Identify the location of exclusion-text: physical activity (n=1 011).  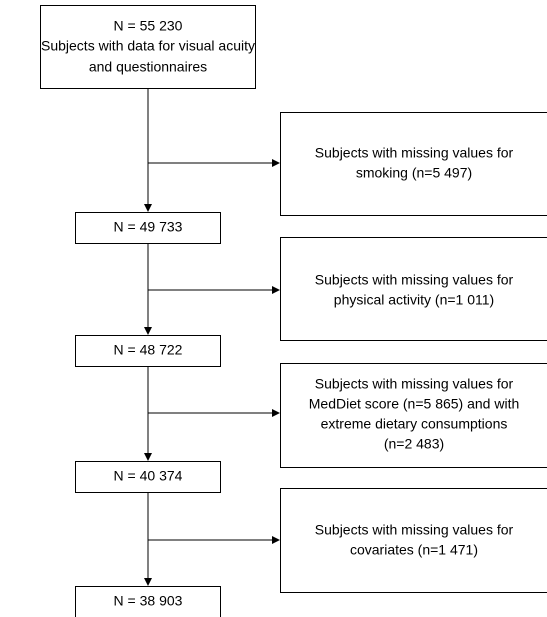
(414, 300).